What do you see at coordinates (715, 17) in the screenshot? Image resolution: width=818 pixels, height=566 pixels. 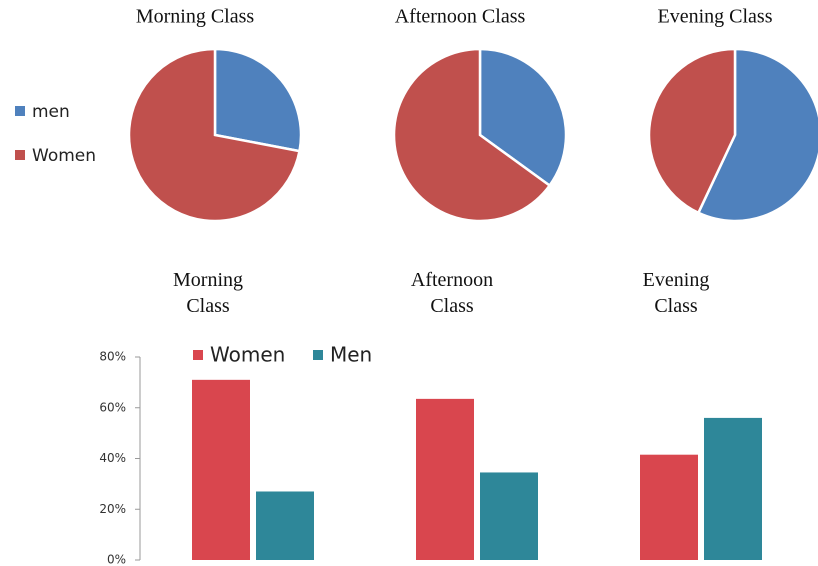 I see `pie-title: Evening Class` at bounding box center [715, 17].